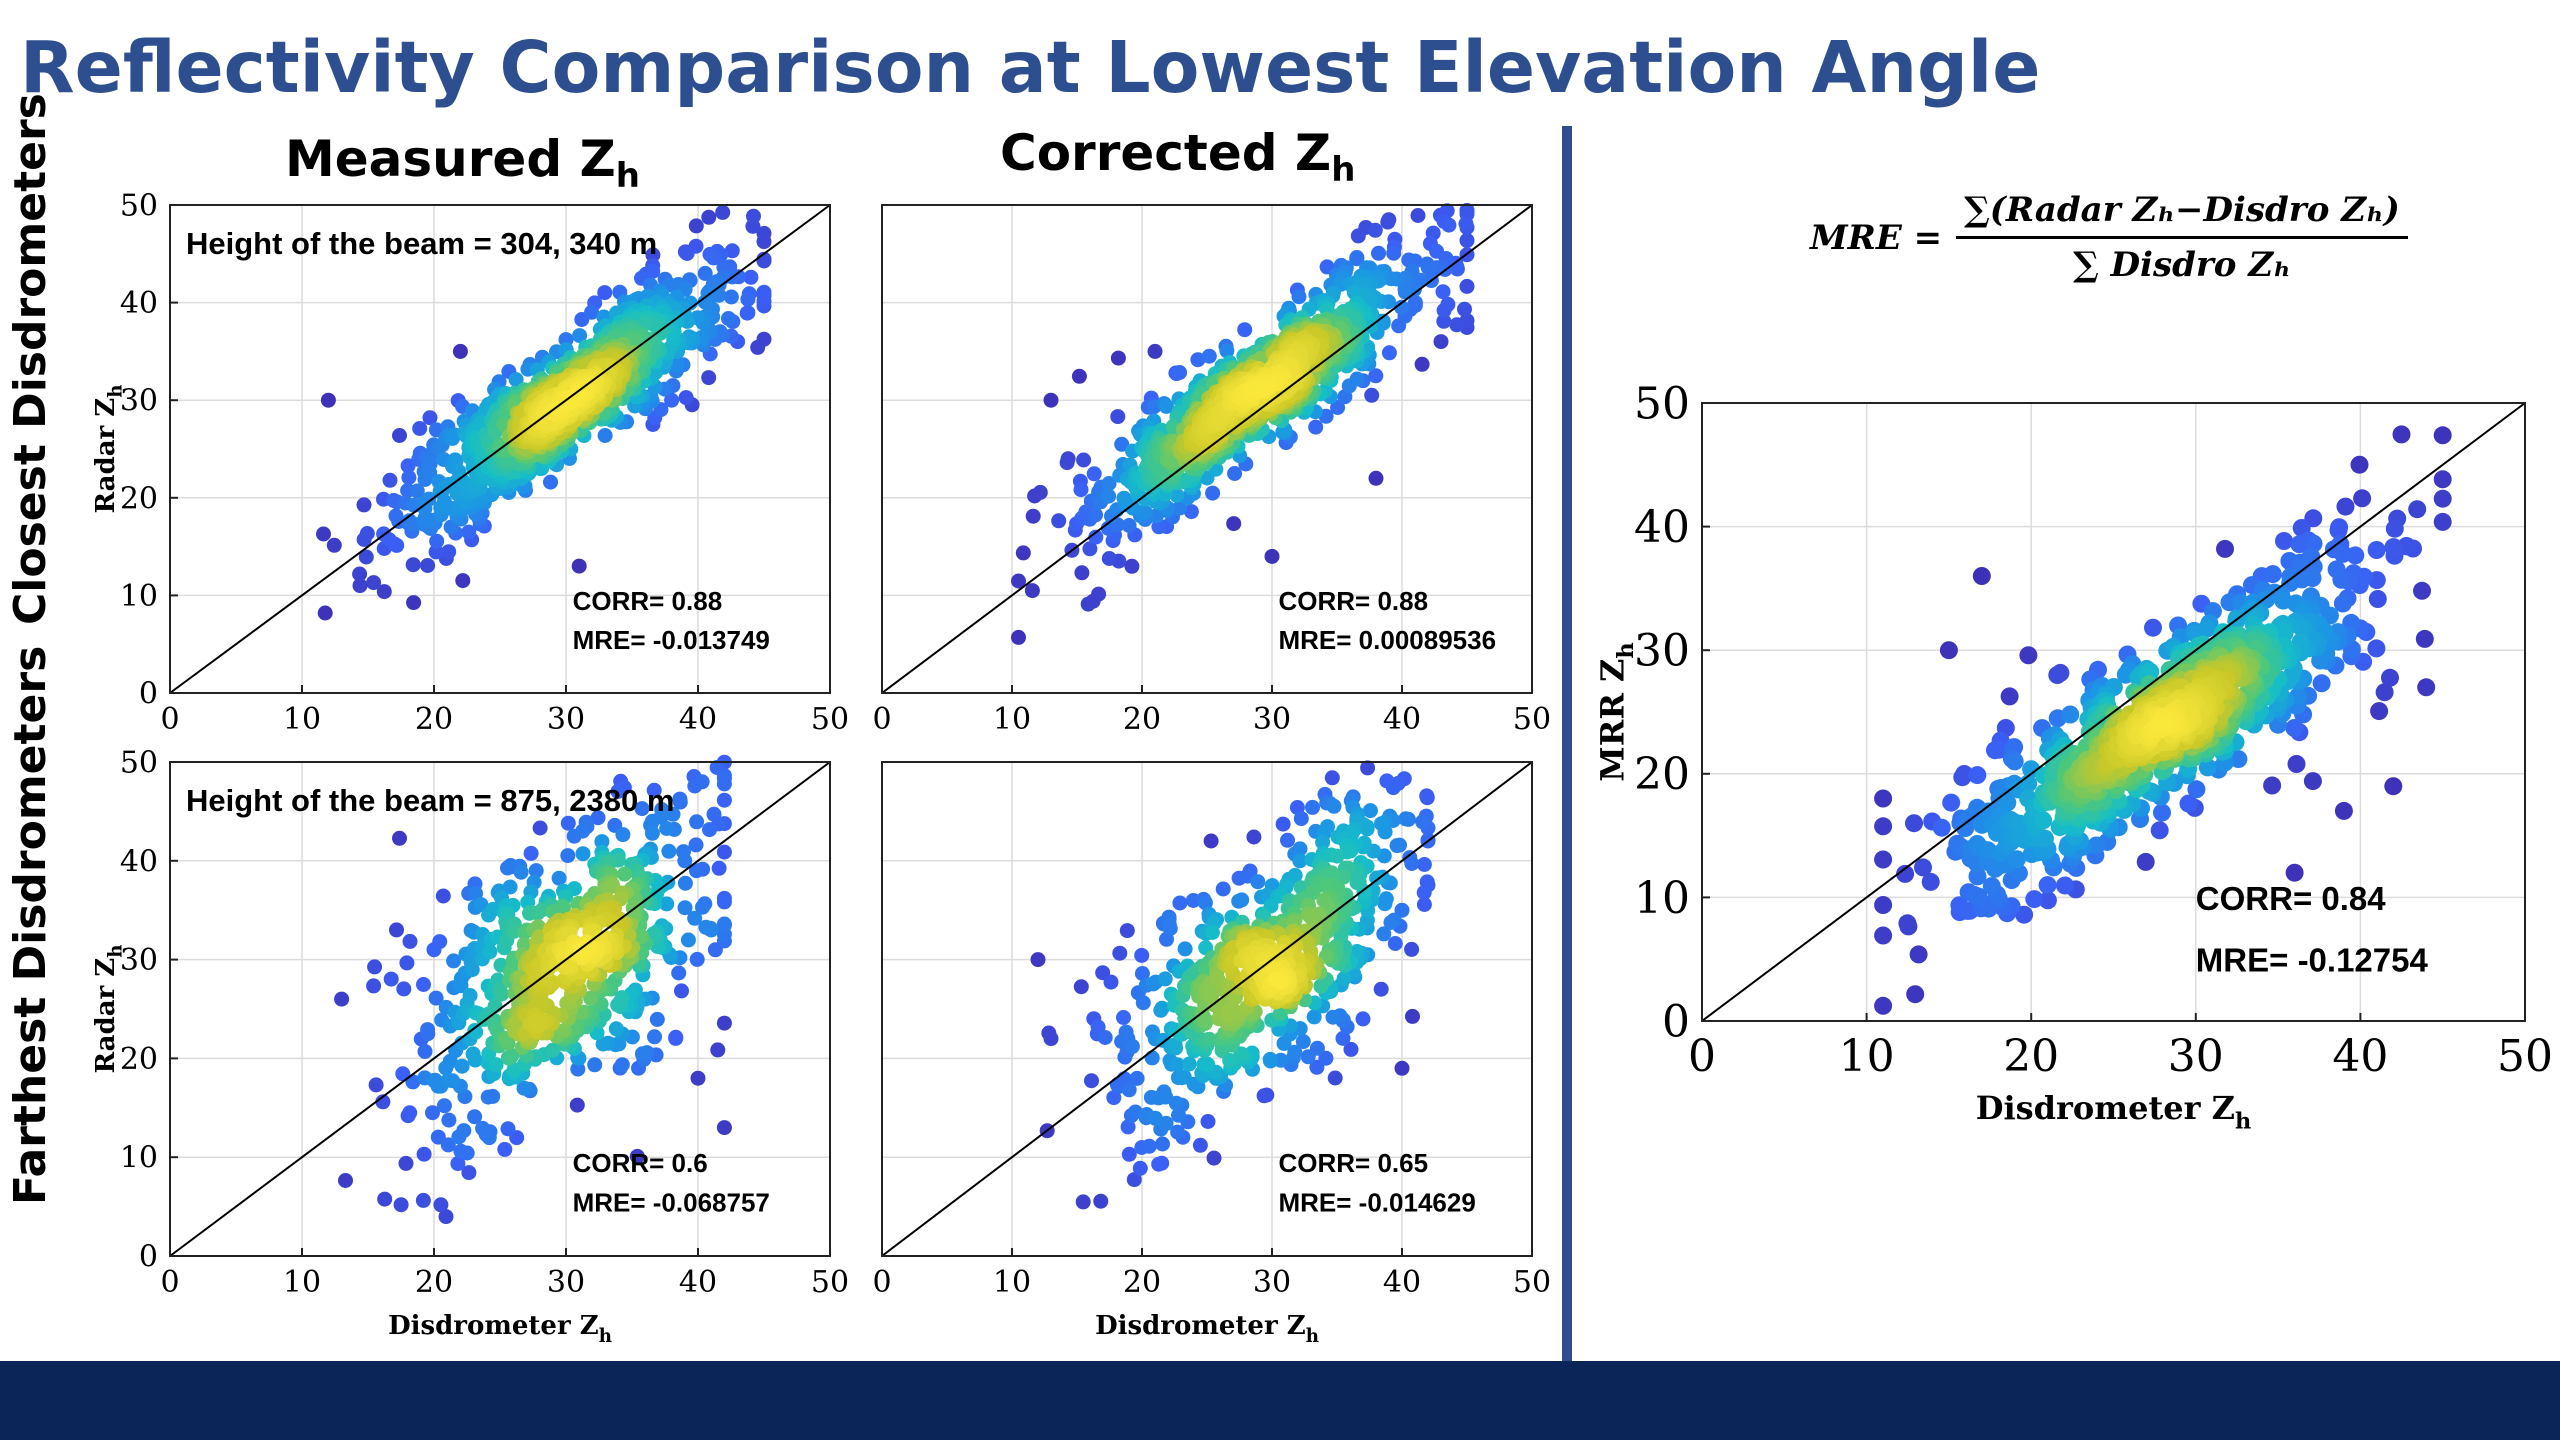 The image size is (2560, 1440). I want to click on y-tick-label: 30, so click(139, 401).